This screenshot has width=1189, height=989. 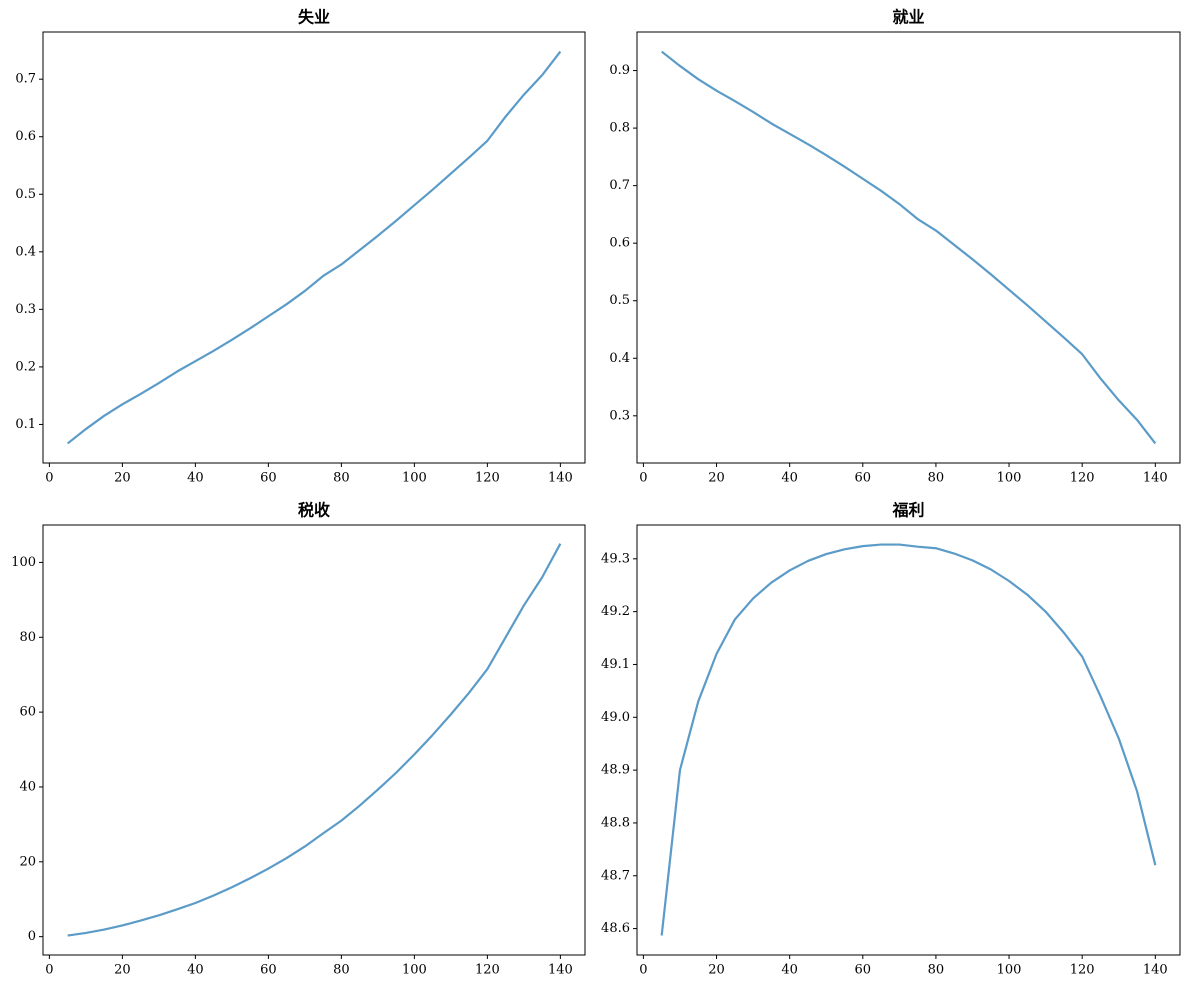 What do you see at coordinates (25, 366) in the screenshot?
I see `y-tick-label: 0.2` at bounding box center [25, 366].